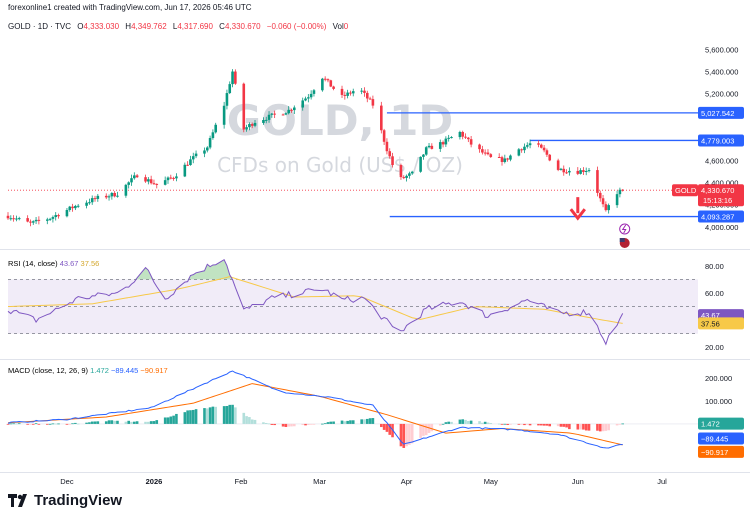 This screenshot has width=750, height=521. I want to click on price-tick-label: 4,000.000, so click(721, 227).